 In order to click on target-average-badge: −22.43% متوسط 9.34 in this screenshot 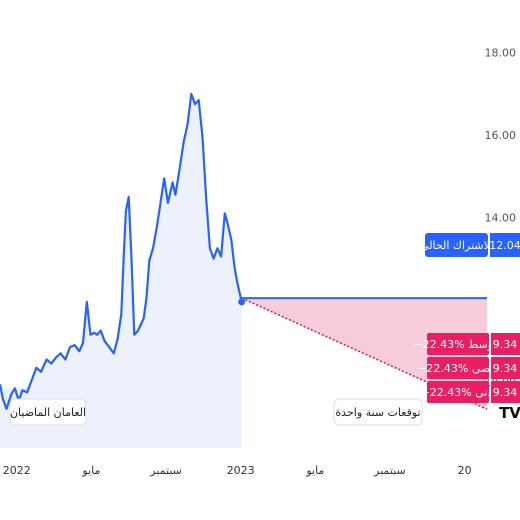, I will do `click(466, 344)`.